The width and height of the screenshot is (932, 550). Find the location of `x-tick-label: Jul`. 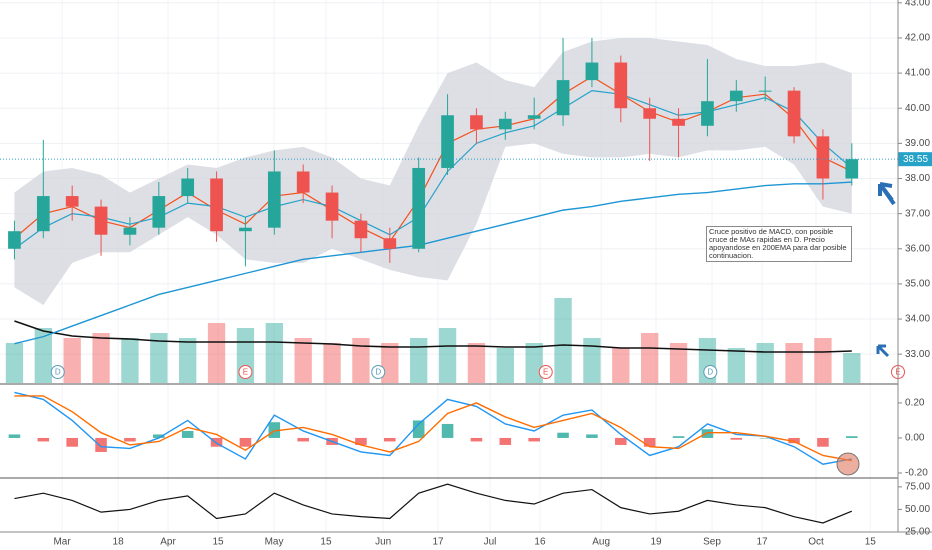

x-tick-label: Jul is located at coordinates (490, 542).